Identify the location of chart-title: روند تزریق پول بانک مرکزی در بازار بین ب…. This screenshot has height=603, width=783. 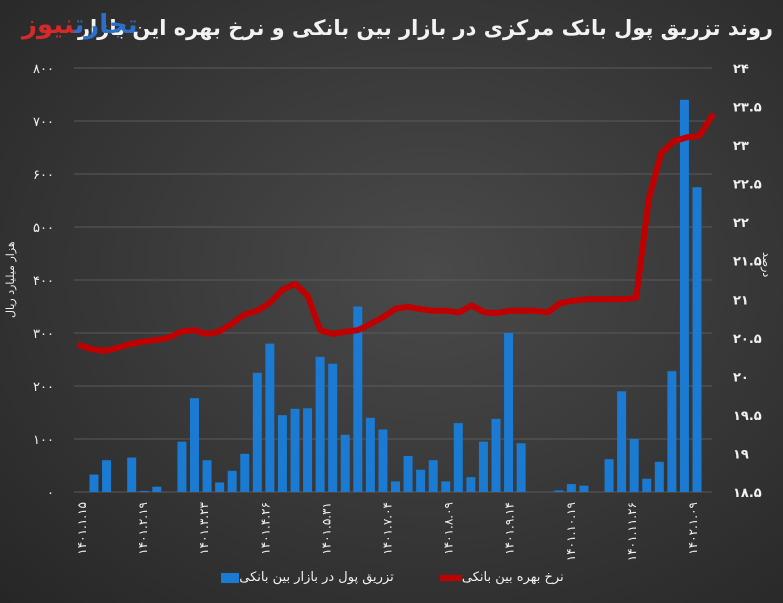
(425, 28).